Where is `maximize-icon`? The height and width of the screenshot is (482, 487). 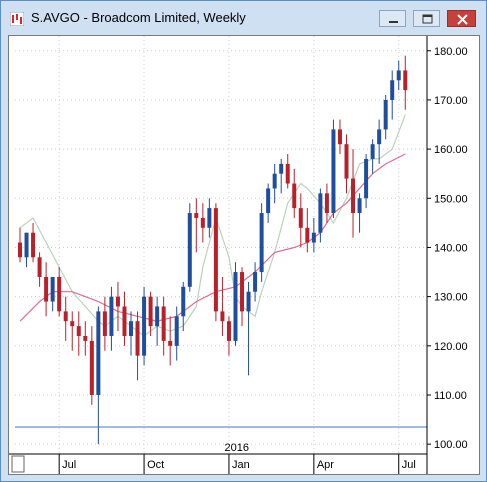 maximize-icon is located at coordinates (427, 19).